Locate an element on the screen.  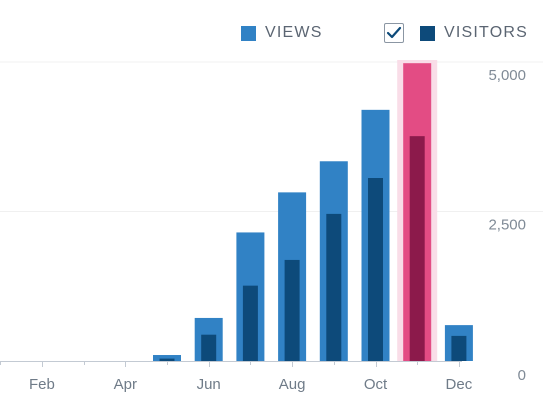
views-swatch is located at coordinates (248, 33).